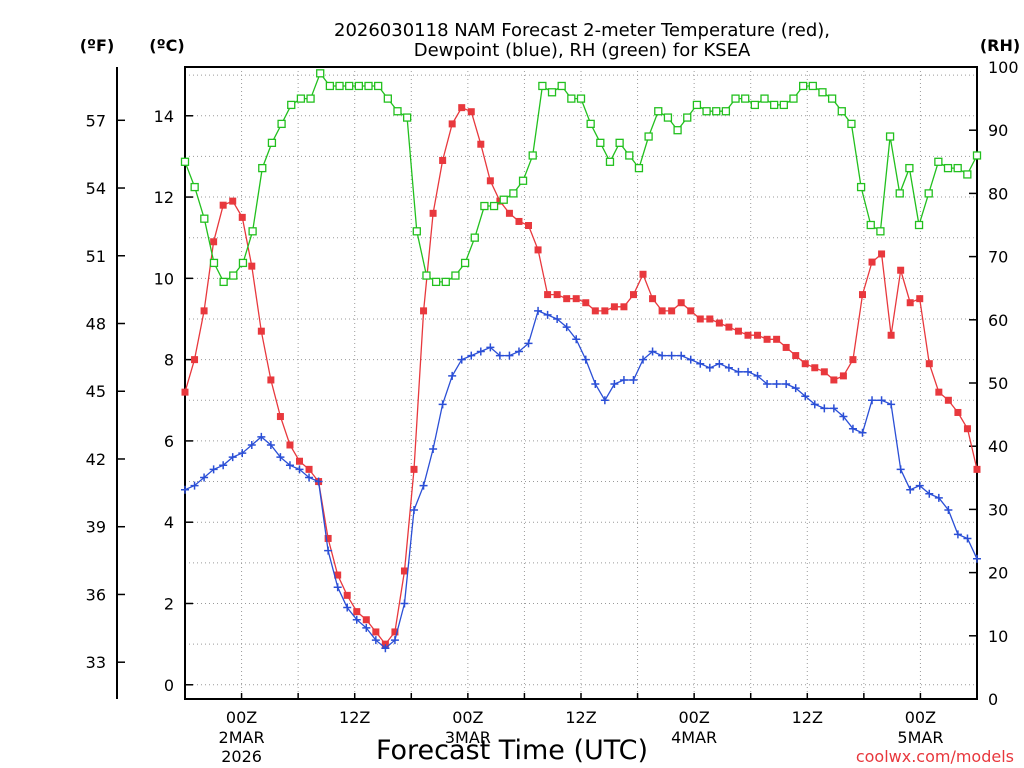  I want to click on fahrenheit-tick-label: 45, so click(96, 391).